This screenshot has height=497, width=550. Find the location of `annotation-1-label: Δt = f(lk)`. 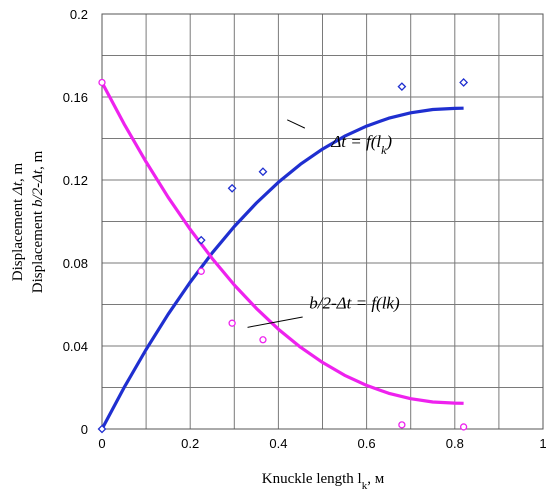

annotation-1-label: Δt = f(lk) is located at coordinates (361, 144).